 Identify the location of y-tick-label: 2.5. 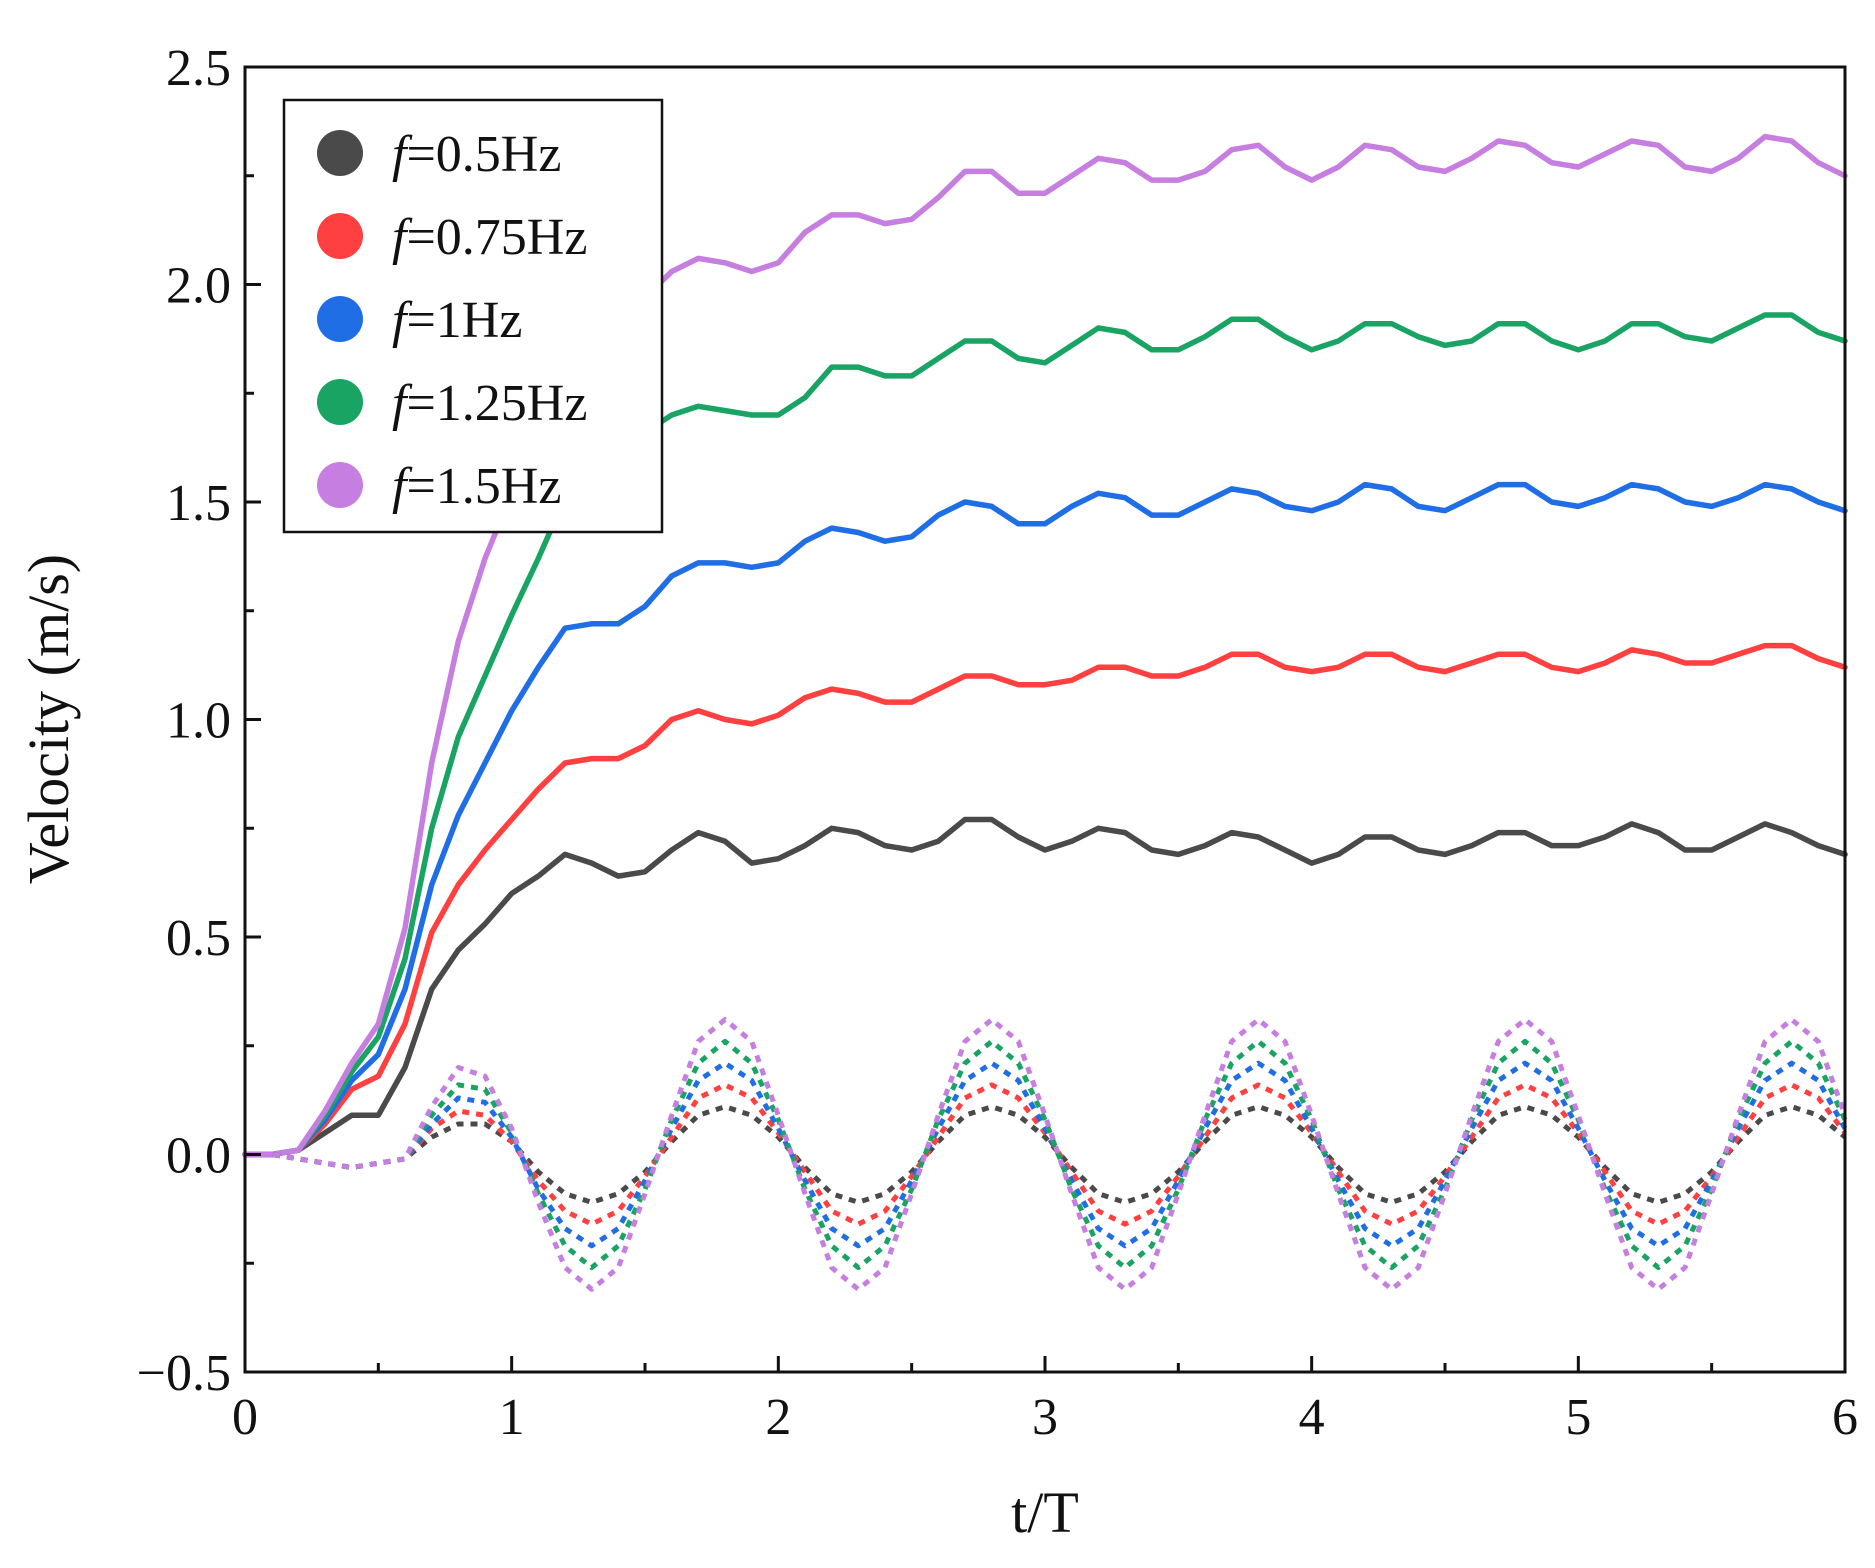
(198, 68).